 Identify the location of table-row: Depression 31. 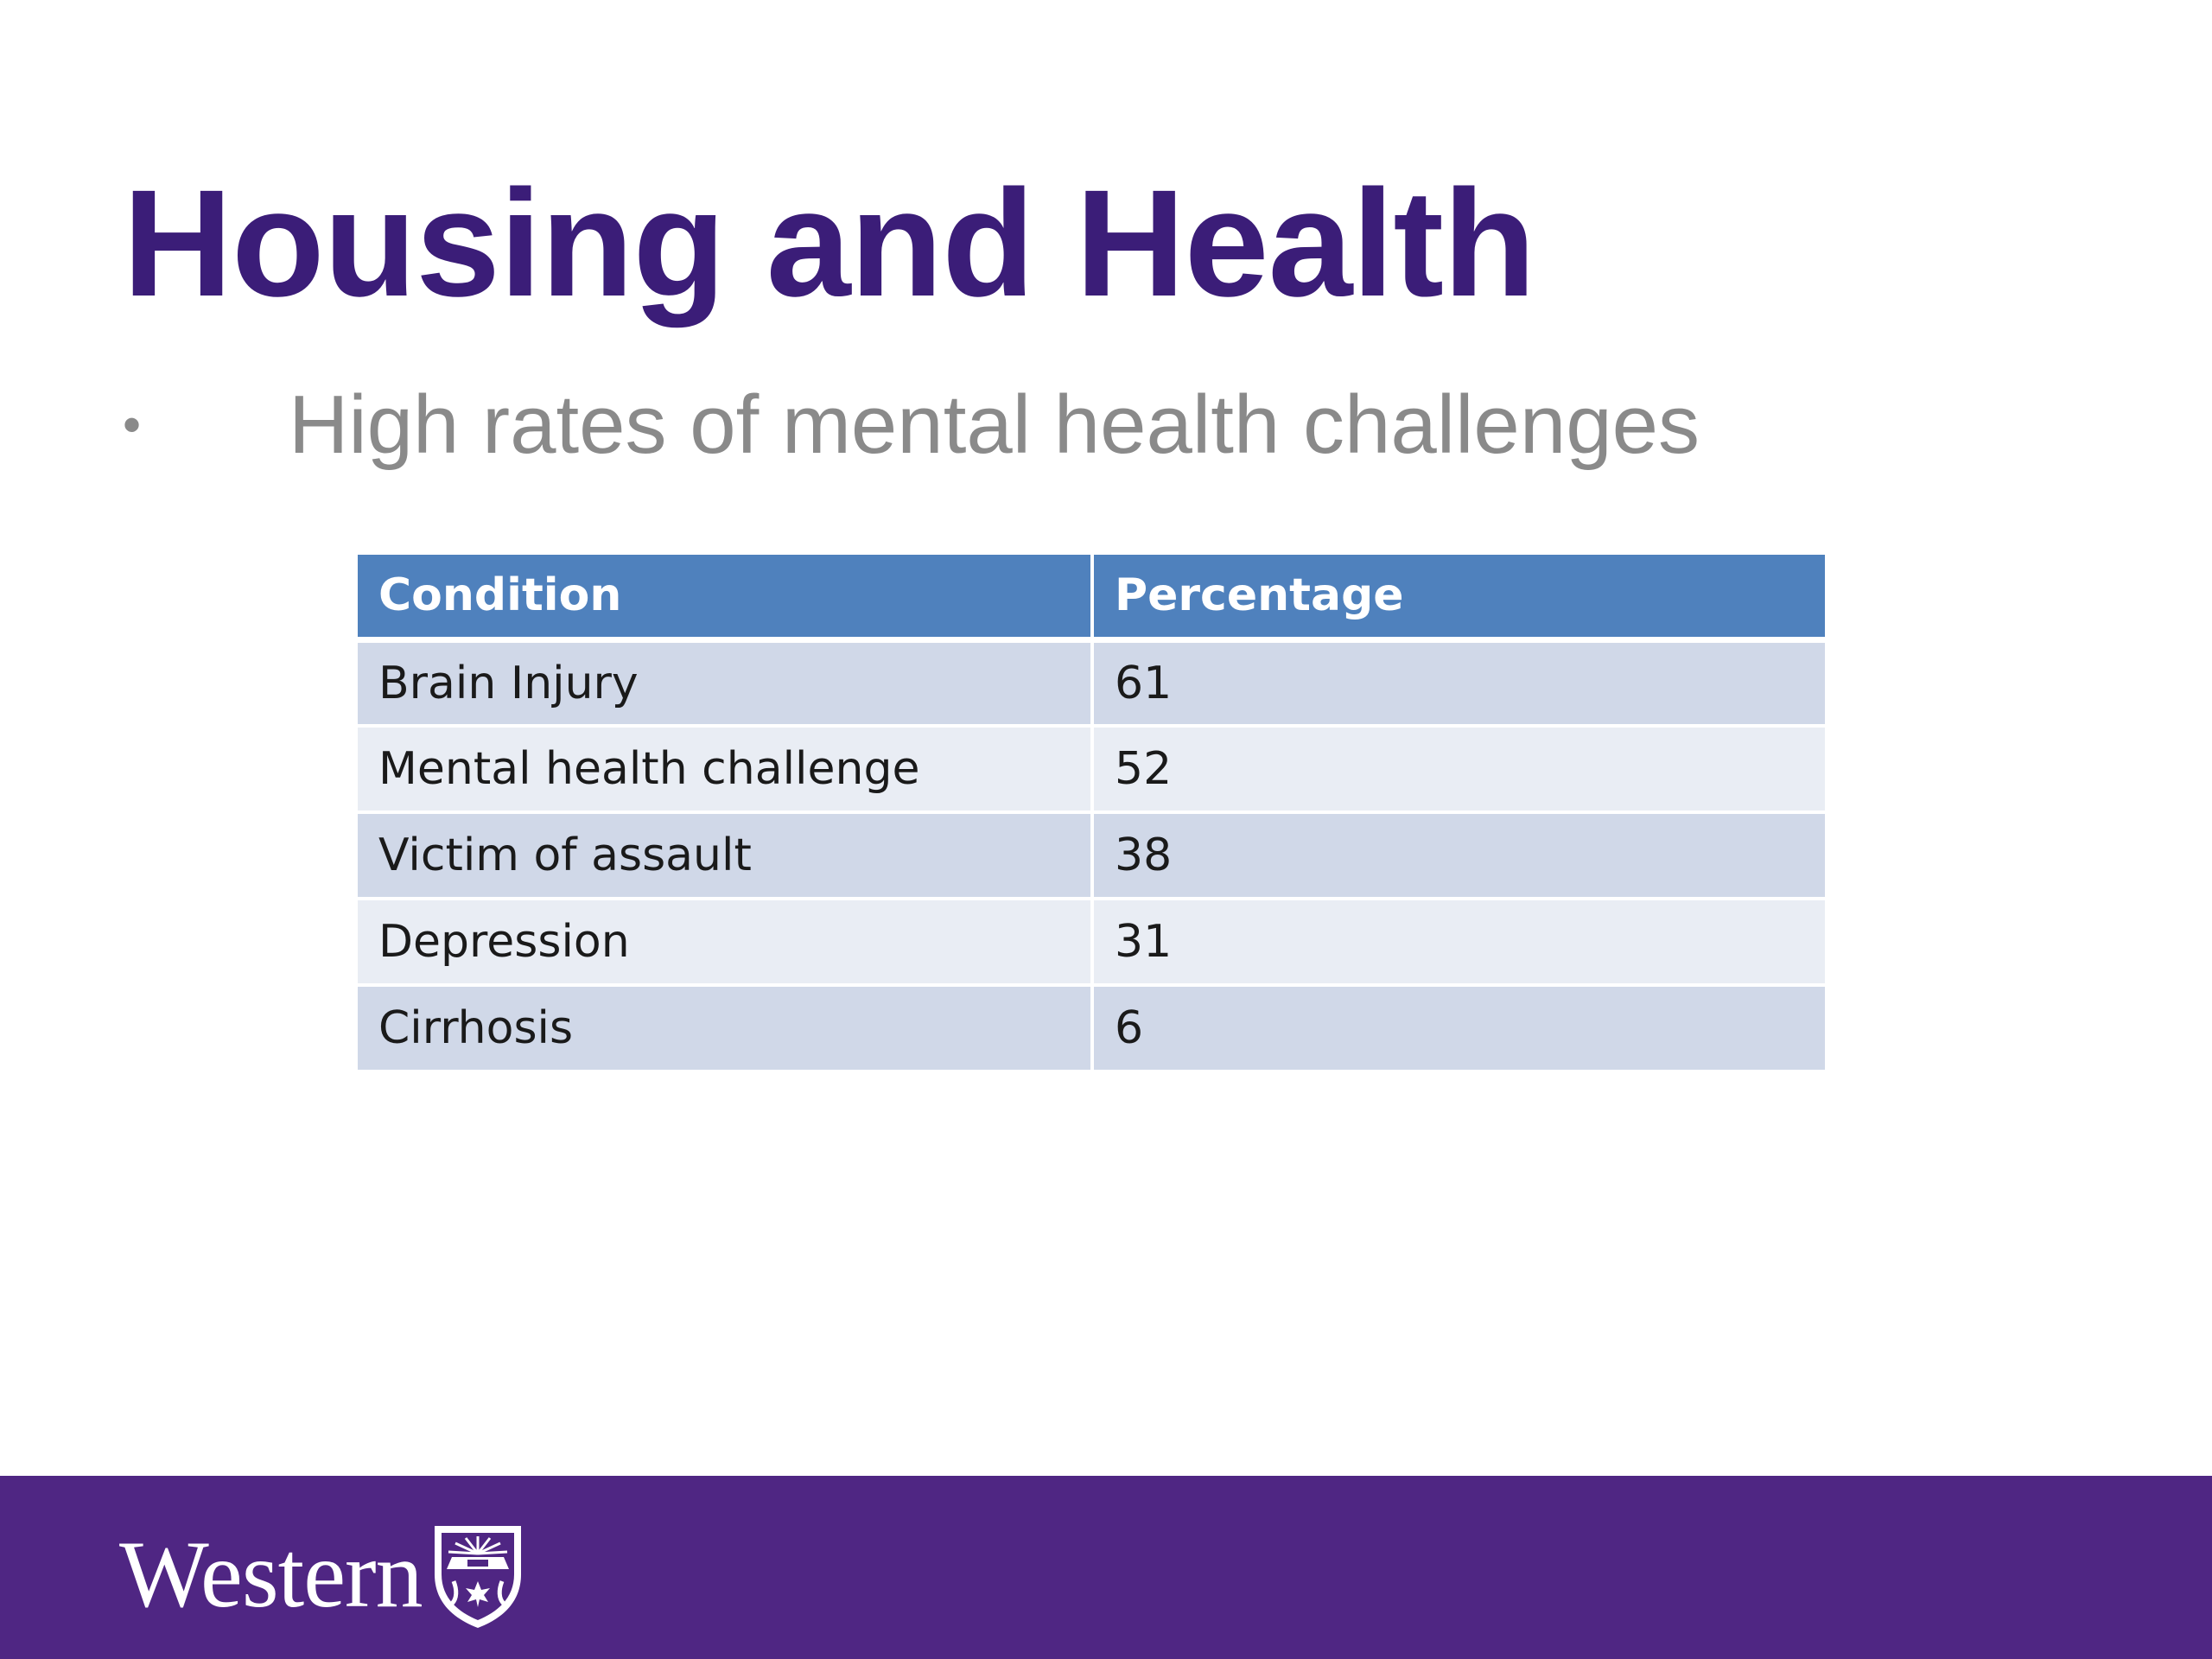
(1091, 942).